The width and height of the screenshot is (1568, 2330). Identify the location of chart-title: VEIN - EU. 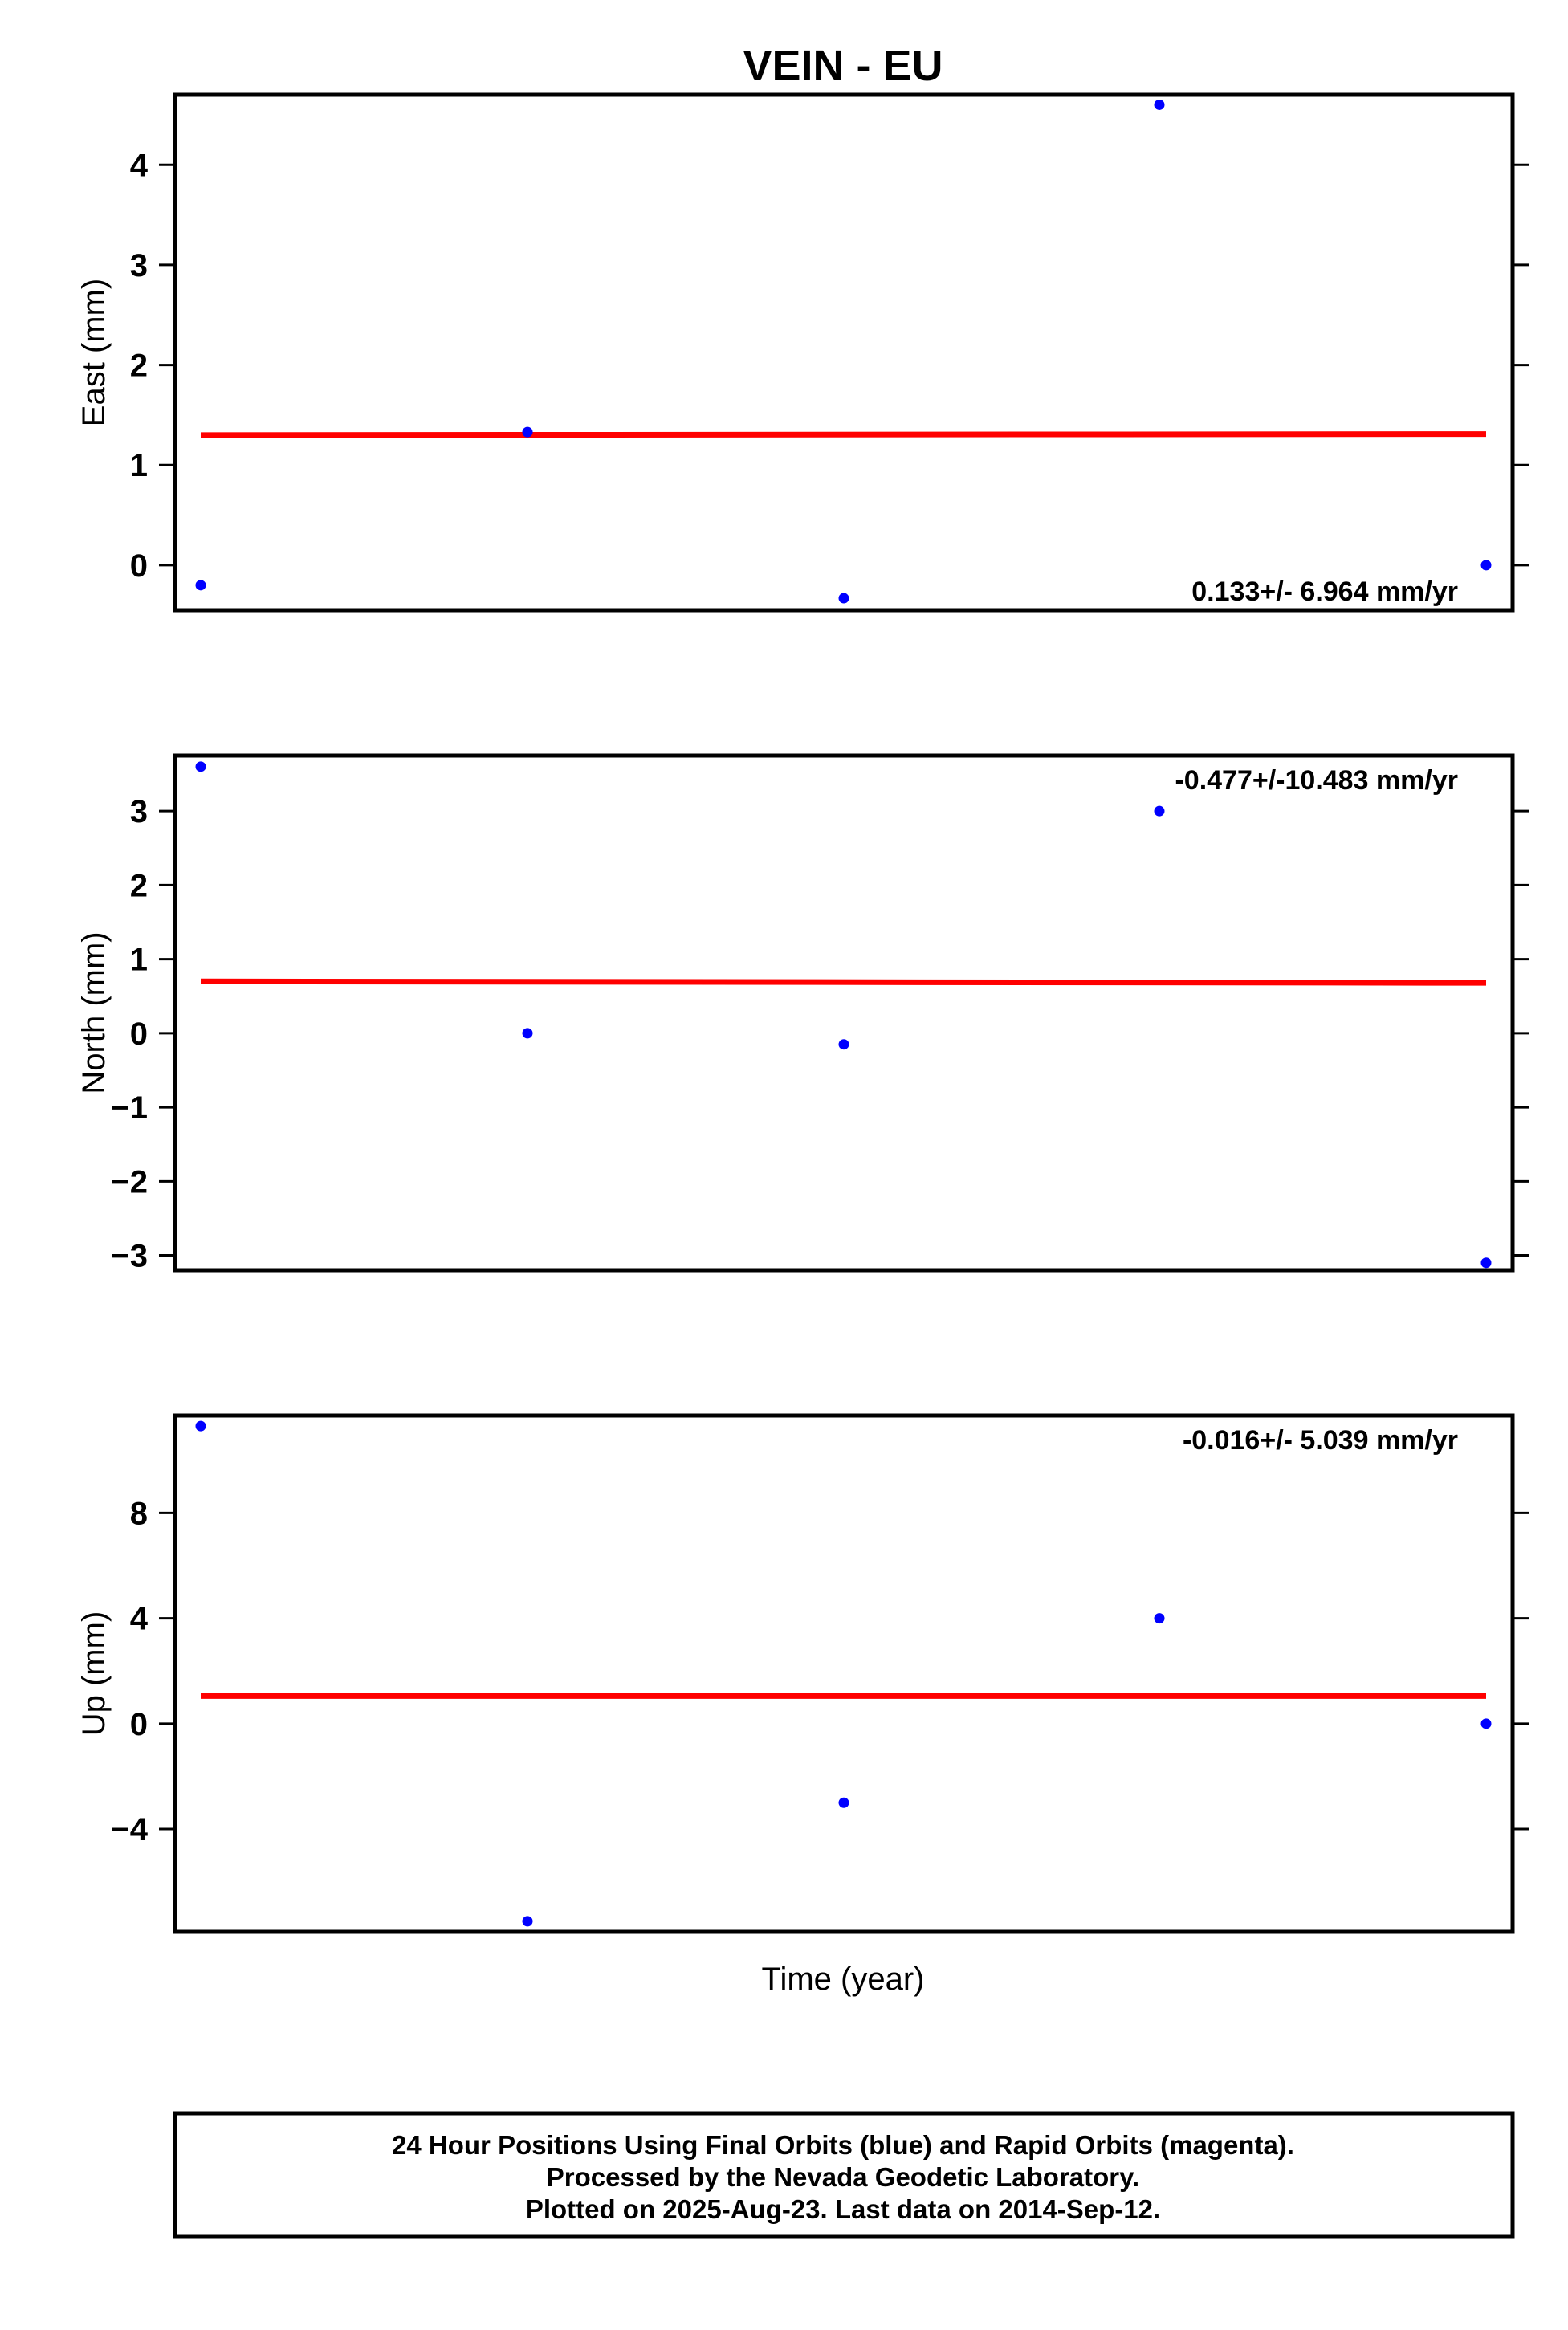
(843, 66).